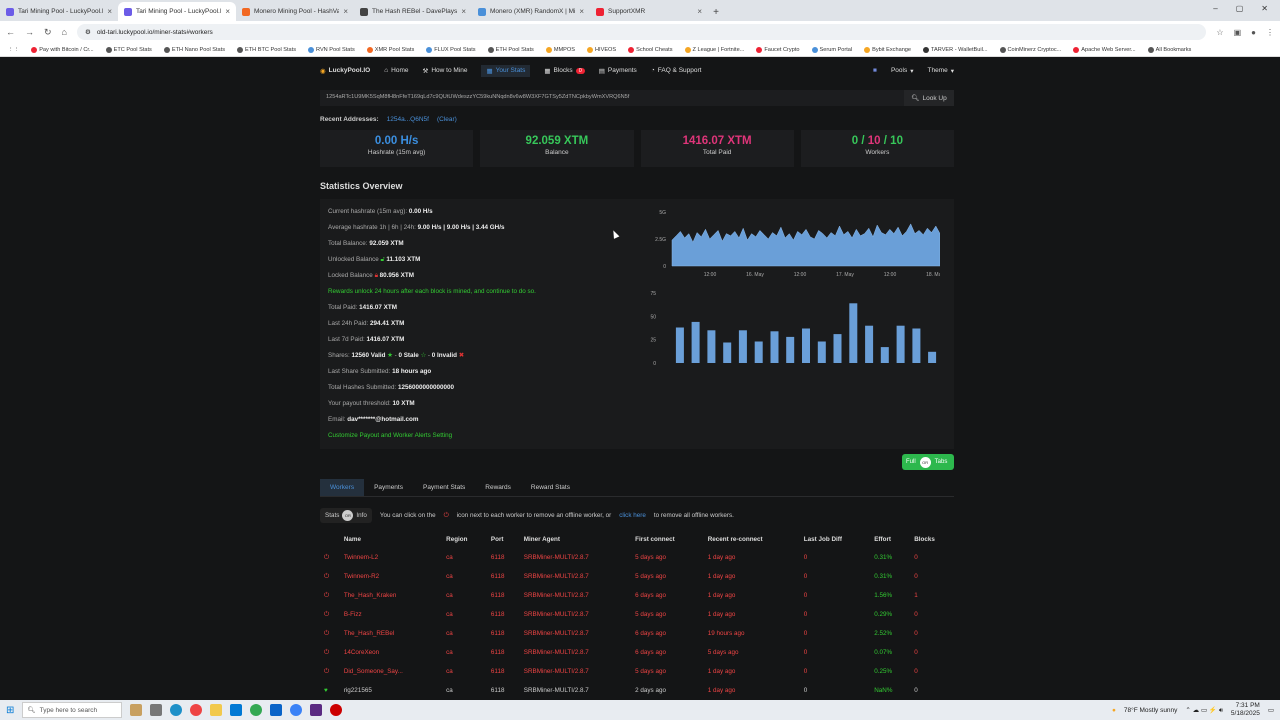 This screenshot has height=720, width=1280. I want to click on discord-icon: ■, so click(875, 70).